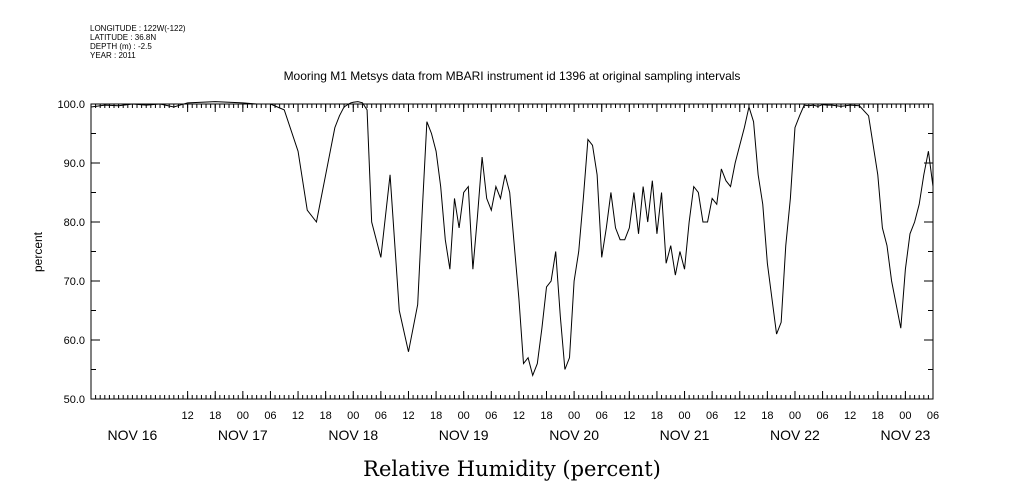 This screenshot has width=1009, height=504. I want to click on y-tick-label: 60.0, so click(74, 341).